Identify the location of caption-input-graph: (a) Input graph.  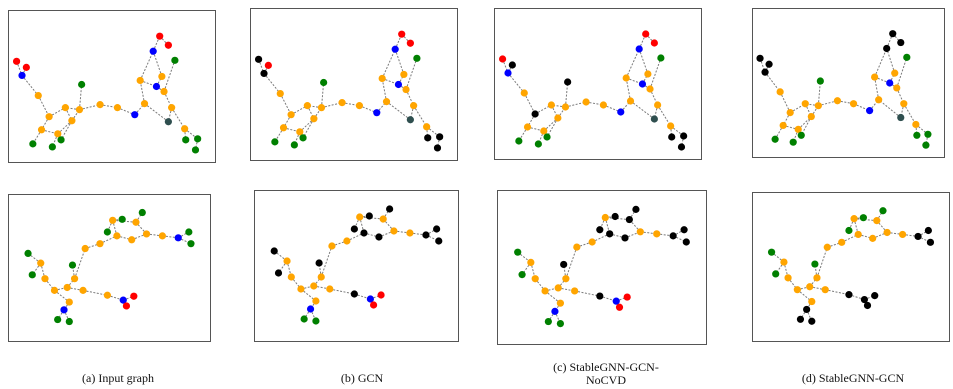
(118, 378).